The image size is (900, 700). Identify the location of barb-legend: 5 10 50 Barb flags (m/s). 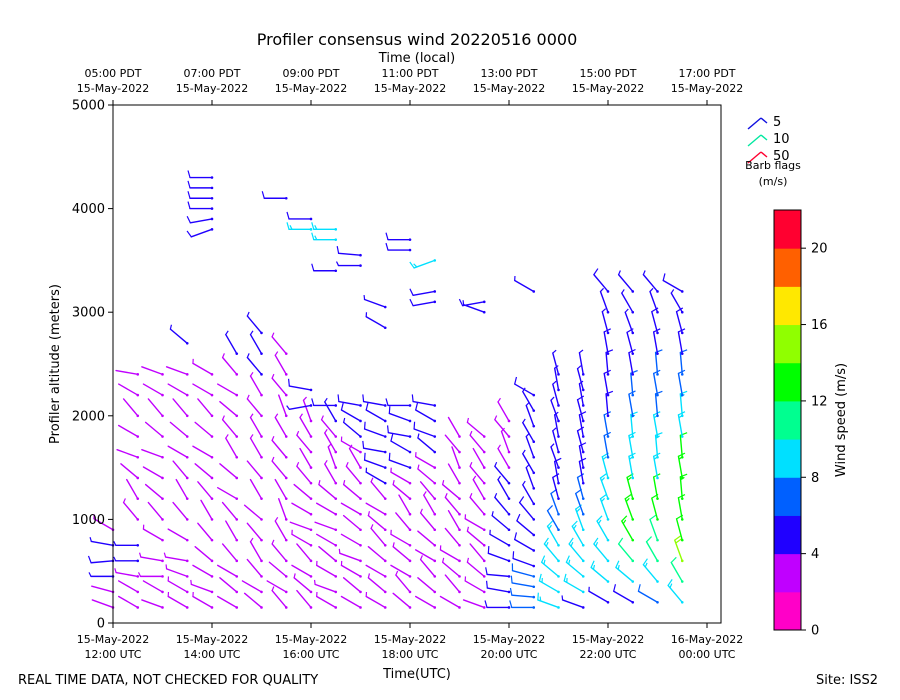
(773, 151).